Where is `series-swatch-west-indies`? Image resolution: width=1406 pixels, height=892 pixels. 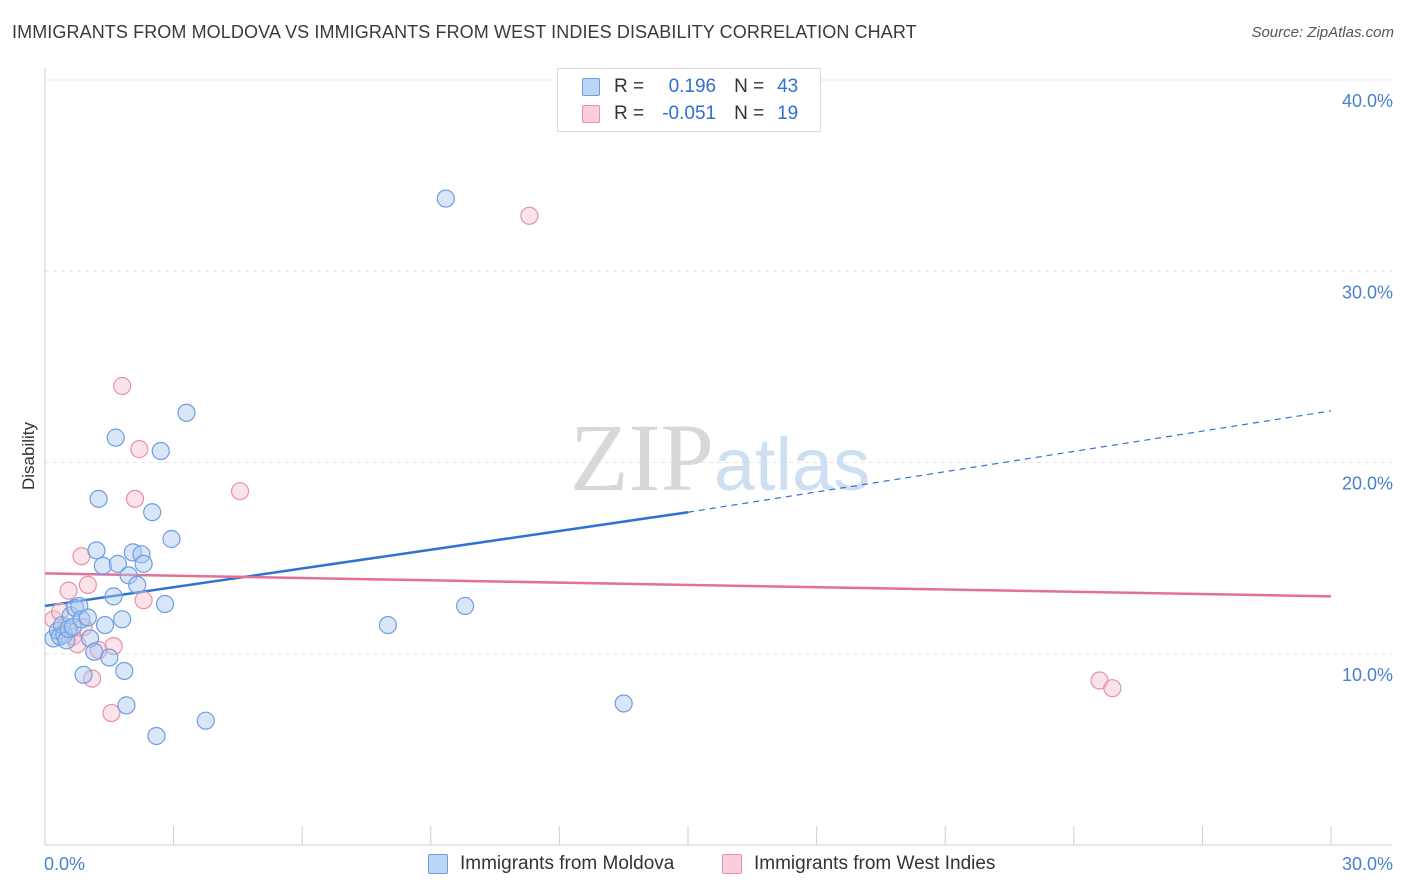
series-swatch-west-indies is located at coordinates (732, 864).